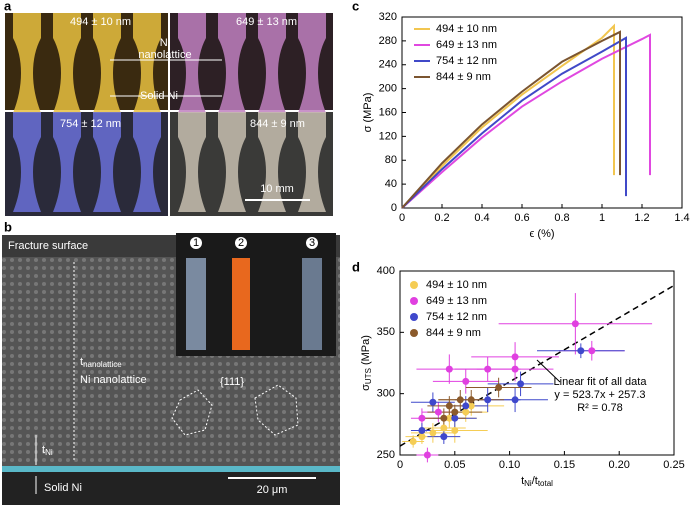  I want to click on step-marker, so click(196, 243).